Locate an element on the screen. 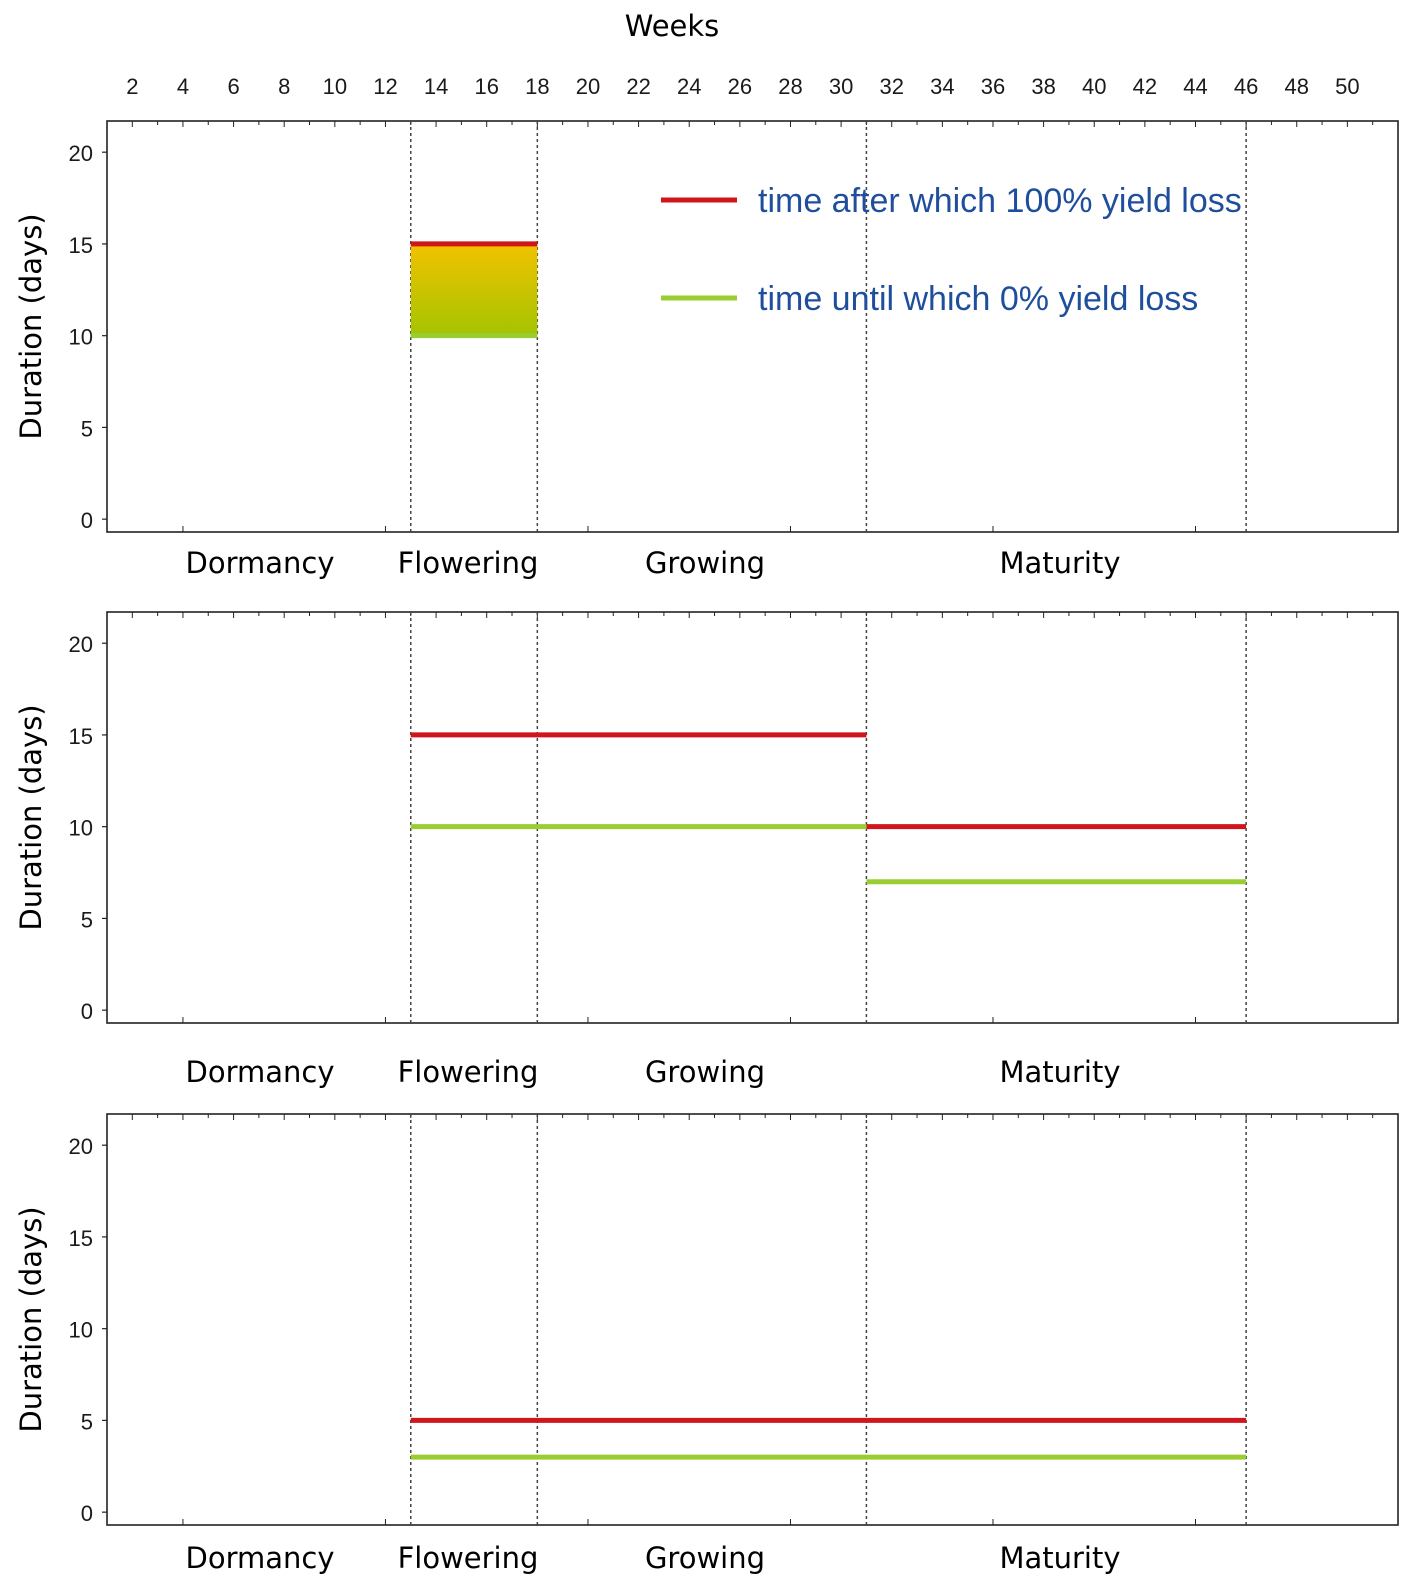  week-tick-label: 14 is located at coordinates (436, 86).